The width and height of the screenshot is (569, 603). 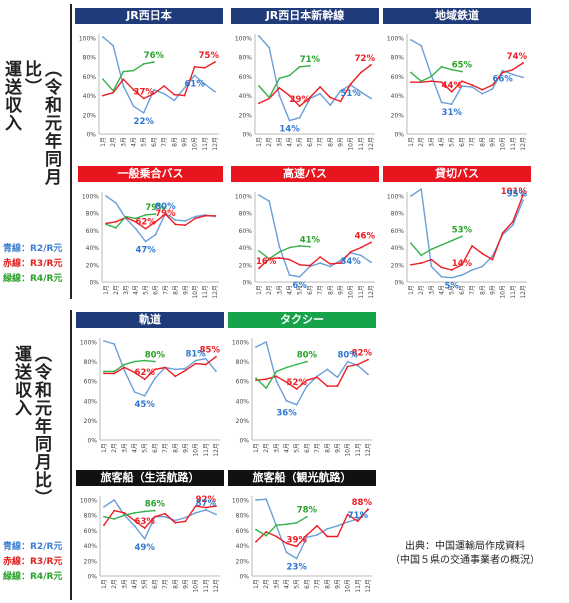 I want to click on data-label: 65%, so click(x=462, y=66).